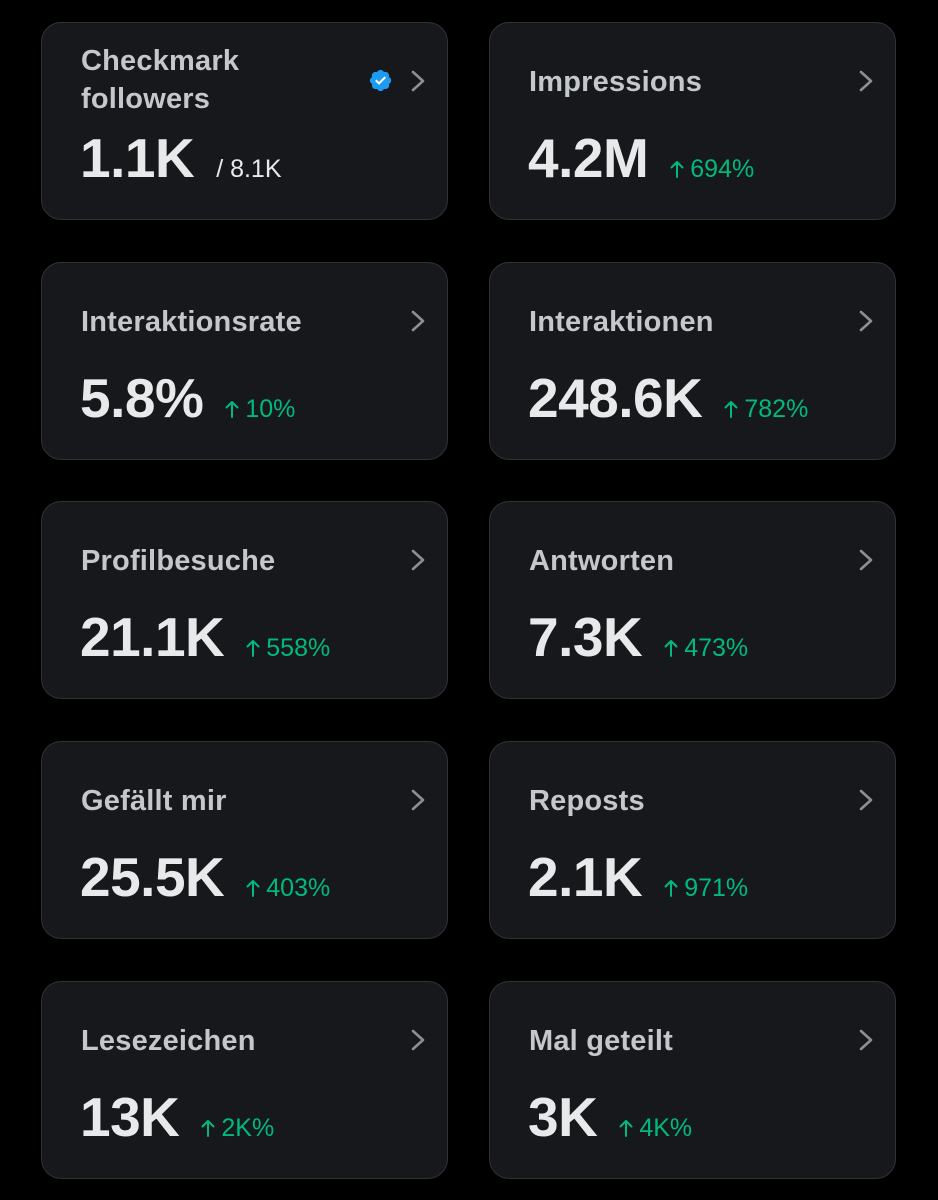 This screenshot has width=938, height=1200. I want to click on card-change: 694%, so click(712, 169).